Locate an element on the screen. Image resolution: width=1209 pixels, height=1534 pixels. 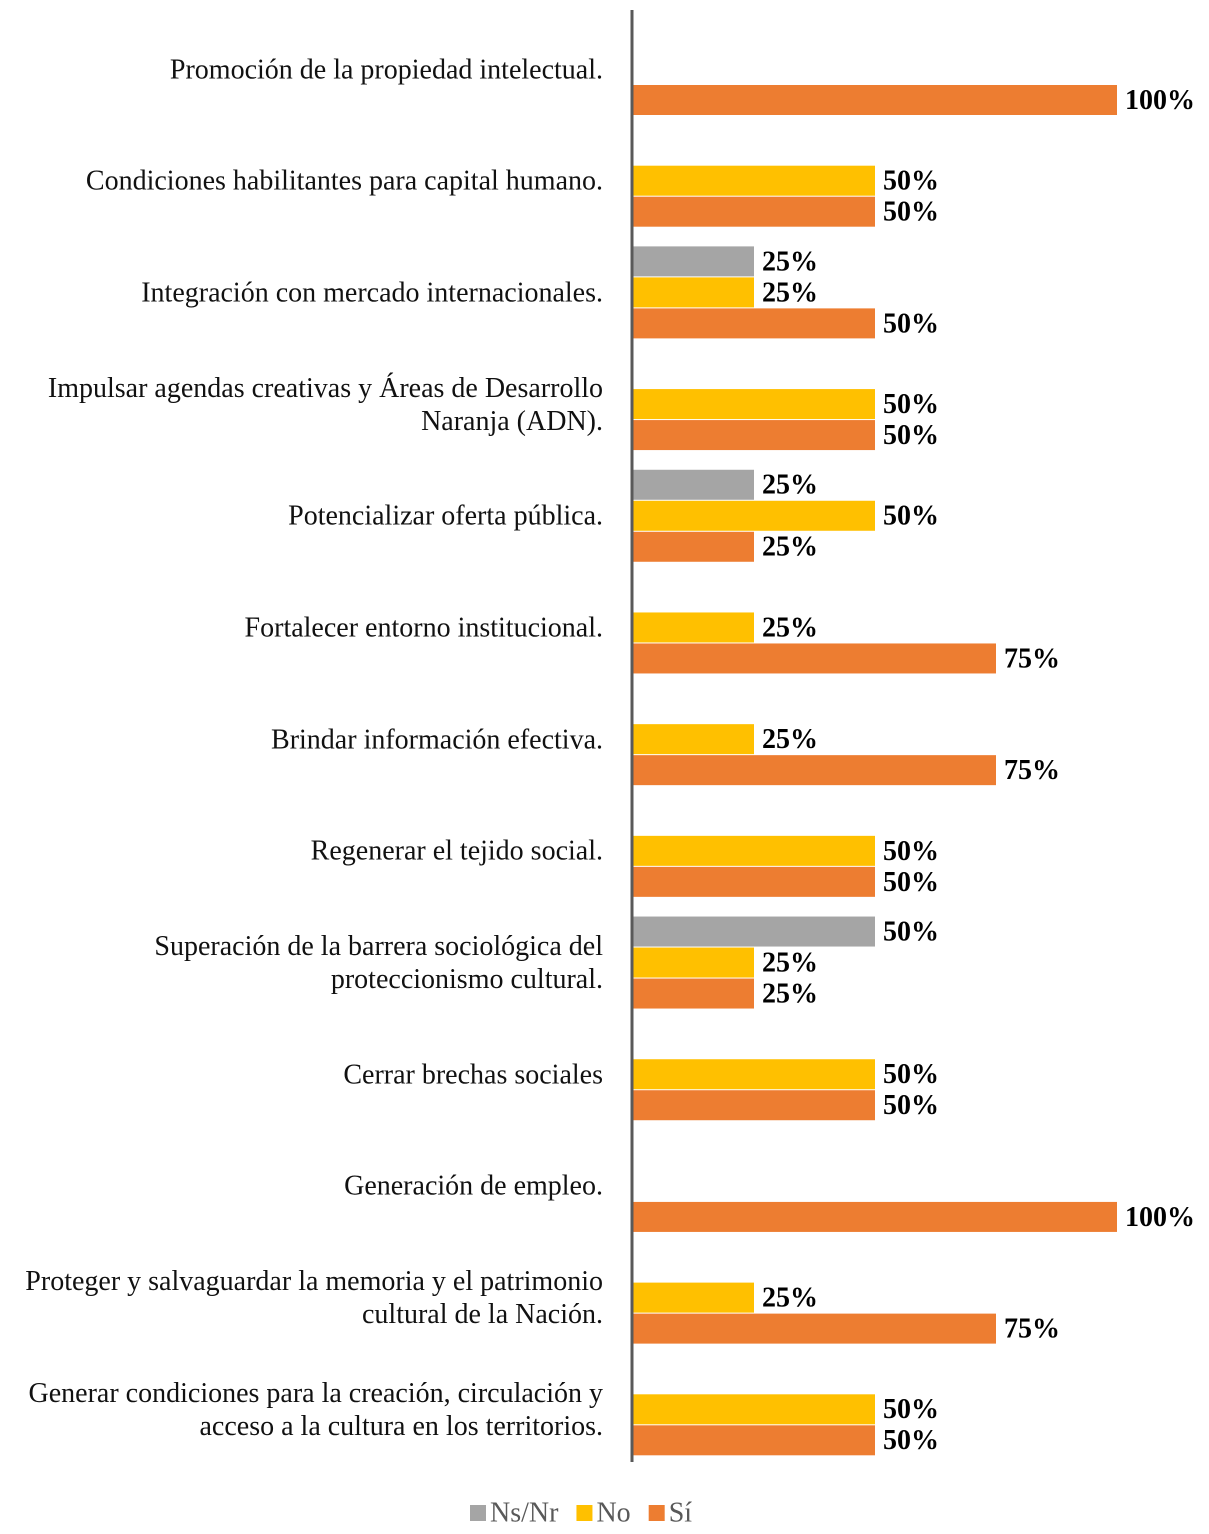
legend-label: Ns/Nr is located at coordinates (524, 1512).